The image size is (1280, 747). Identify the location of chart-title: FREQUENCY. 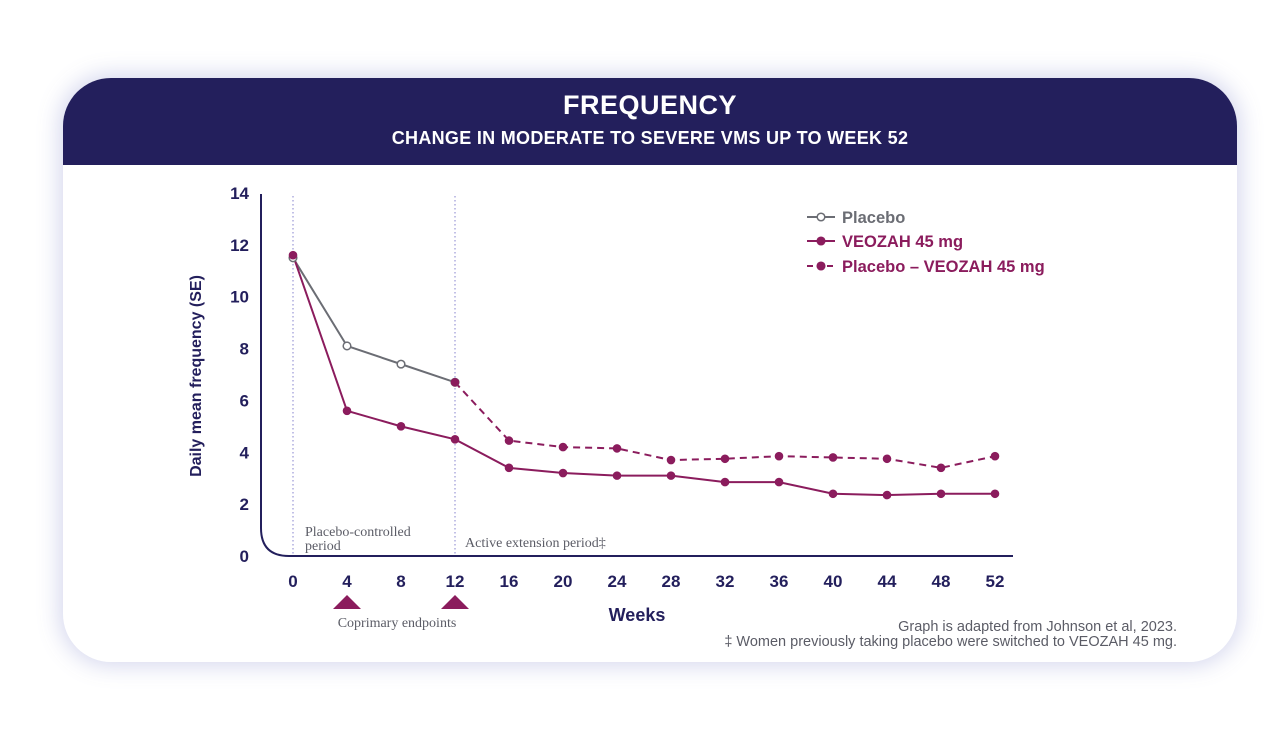
(649, 105).